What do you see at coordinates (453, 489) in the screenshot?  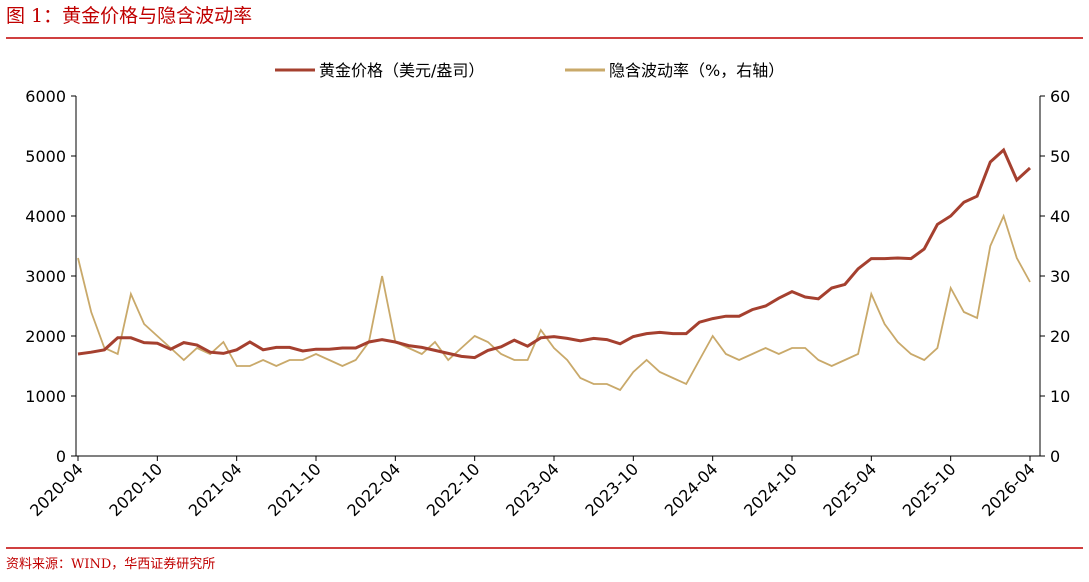 I see `x-tick-label: 2022-10` at bounding box center [453, 489].